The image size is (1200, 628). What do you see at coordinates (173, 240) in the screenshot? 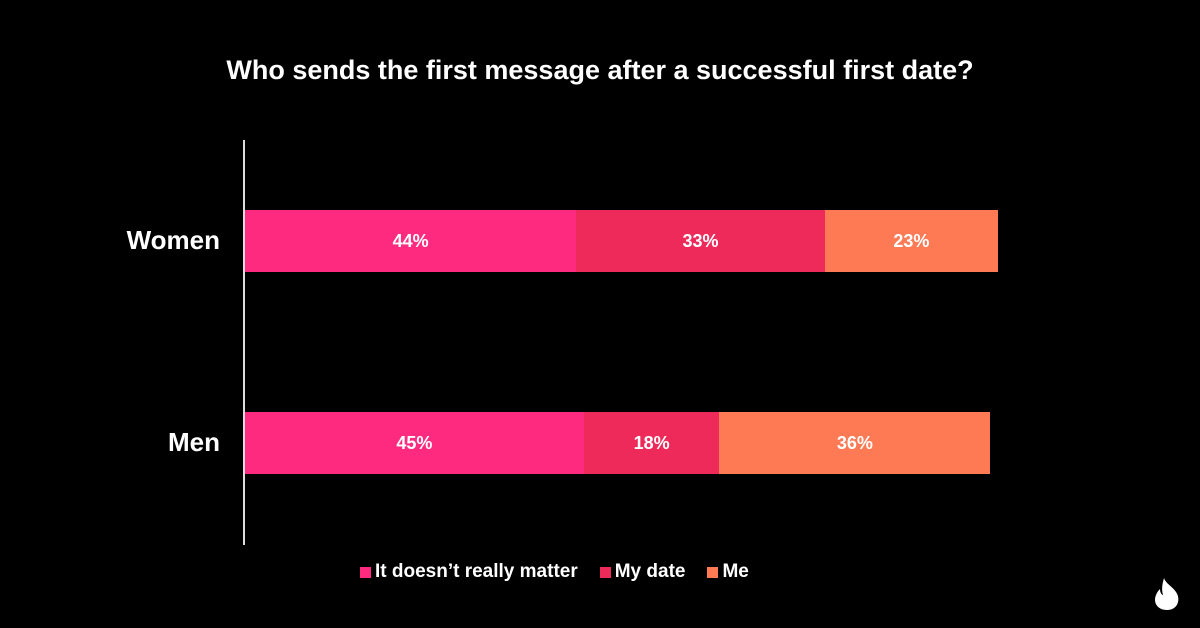
I see `category-label: Women` at bounding box center [173, 240].